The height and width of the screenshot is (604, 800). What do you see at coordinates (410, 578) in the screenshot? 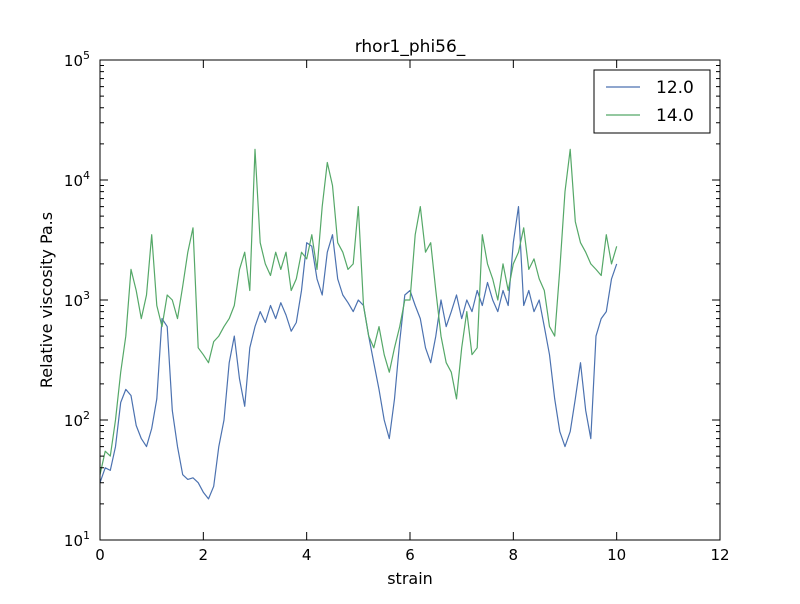
I see `x-axis-label: strain` at bounding box center [410, 578].